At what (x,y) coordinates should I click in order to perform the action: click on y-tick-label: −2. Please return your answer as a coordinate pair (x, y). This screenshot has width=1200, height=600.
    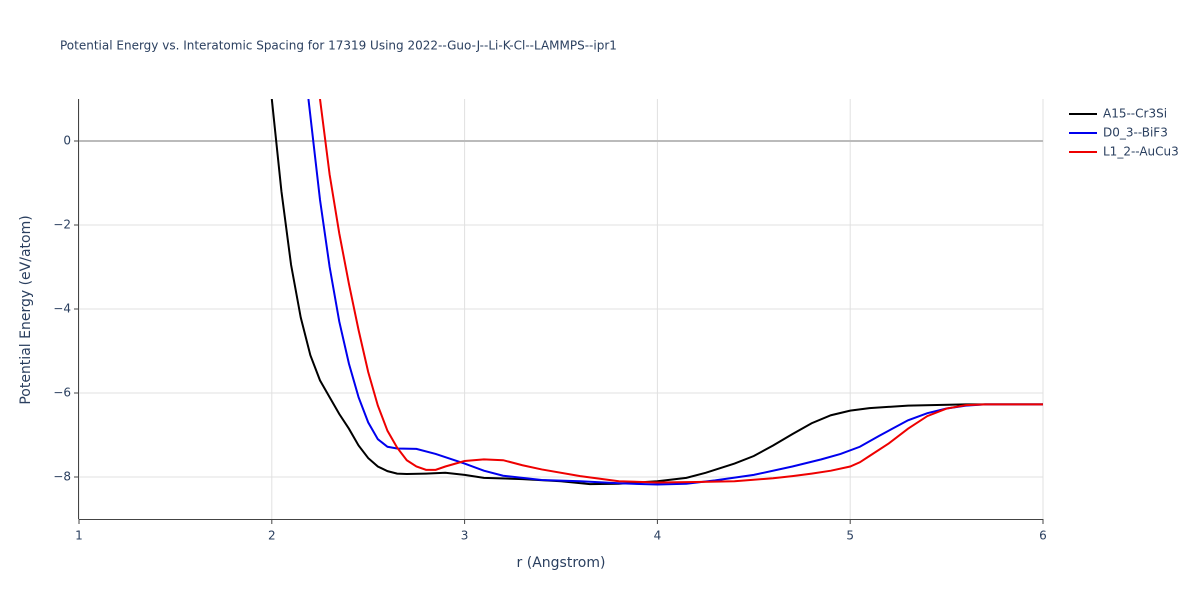
    Looking at the image, I should click on (62, 225).